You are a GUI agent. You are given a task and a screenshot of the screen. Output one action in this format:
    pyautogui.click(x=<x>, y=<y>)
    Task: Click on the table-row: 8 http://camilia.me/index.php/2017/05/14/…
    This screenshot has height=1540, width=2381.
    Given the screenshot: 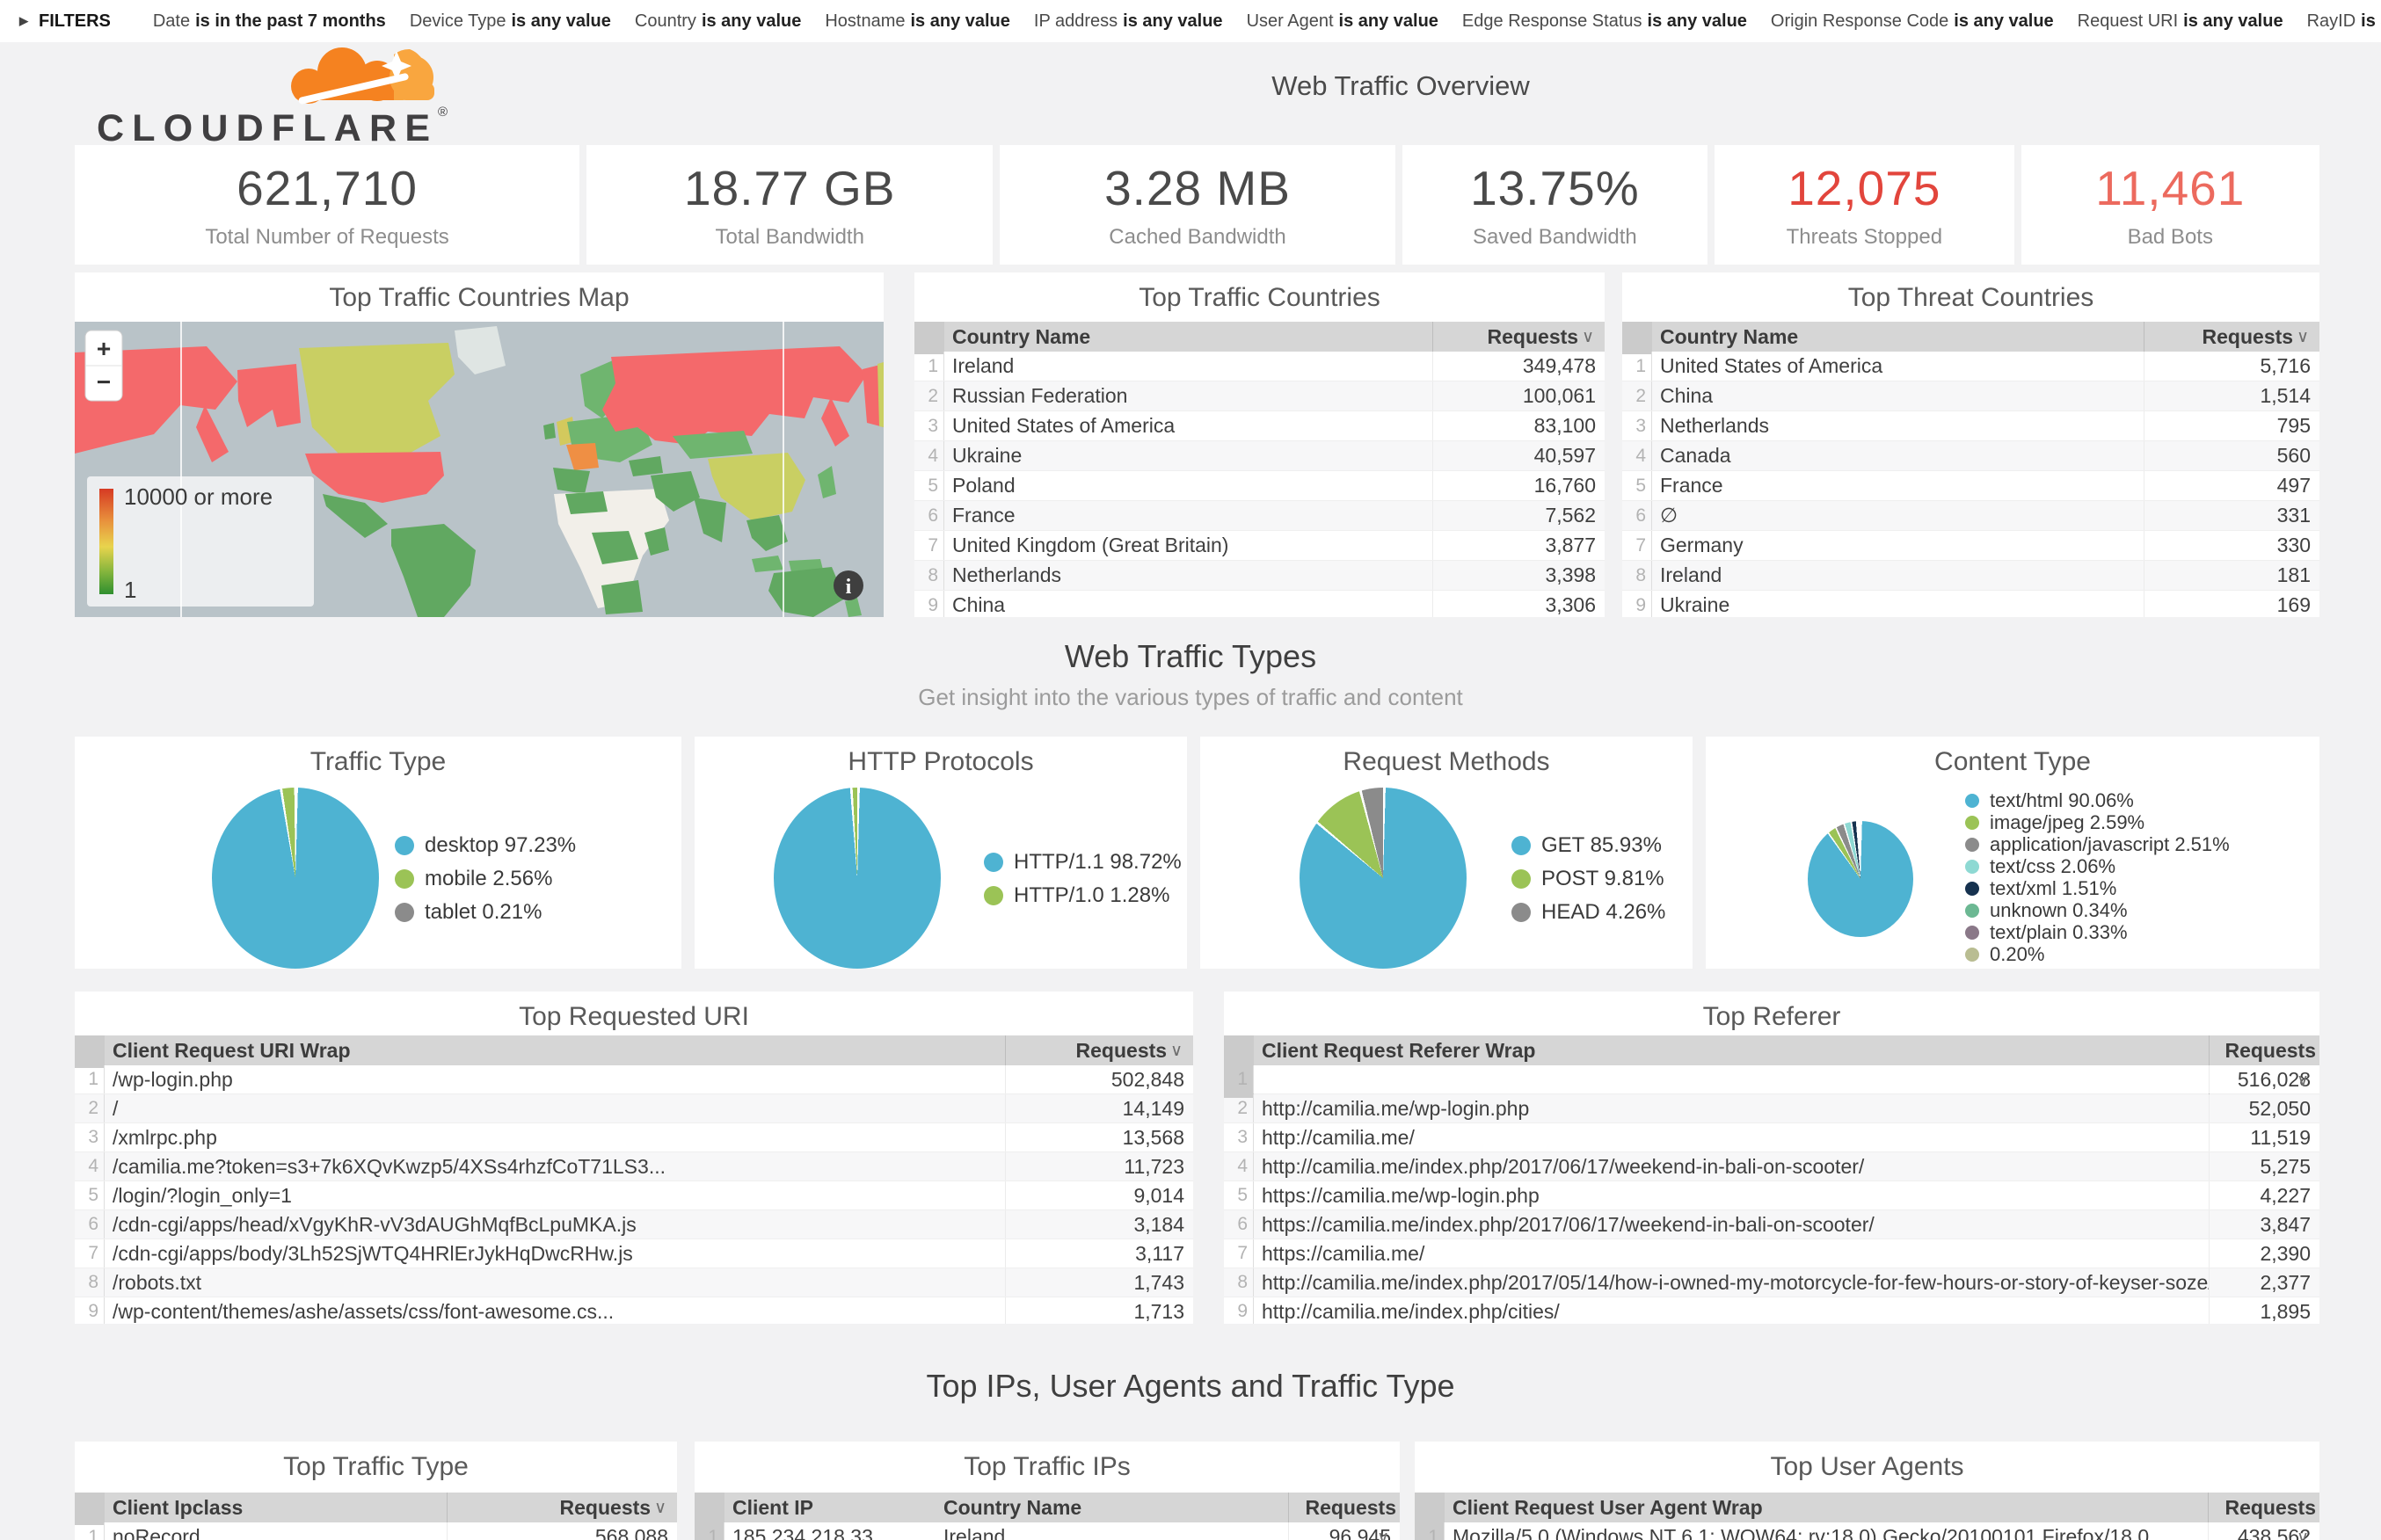 What is the action you would take?
    pyautogui.click(x=1771, y=1282)
    